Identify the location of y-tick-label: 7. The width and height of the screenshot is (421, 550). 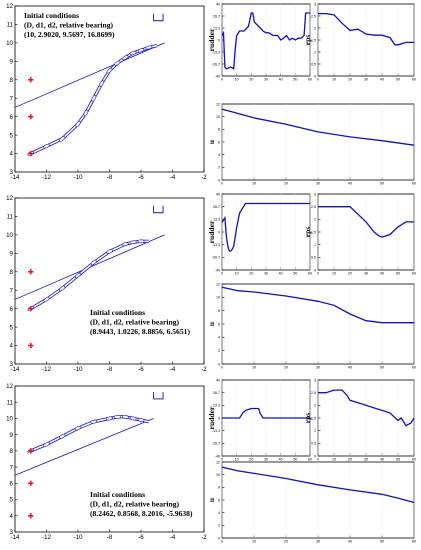
(12, 98).